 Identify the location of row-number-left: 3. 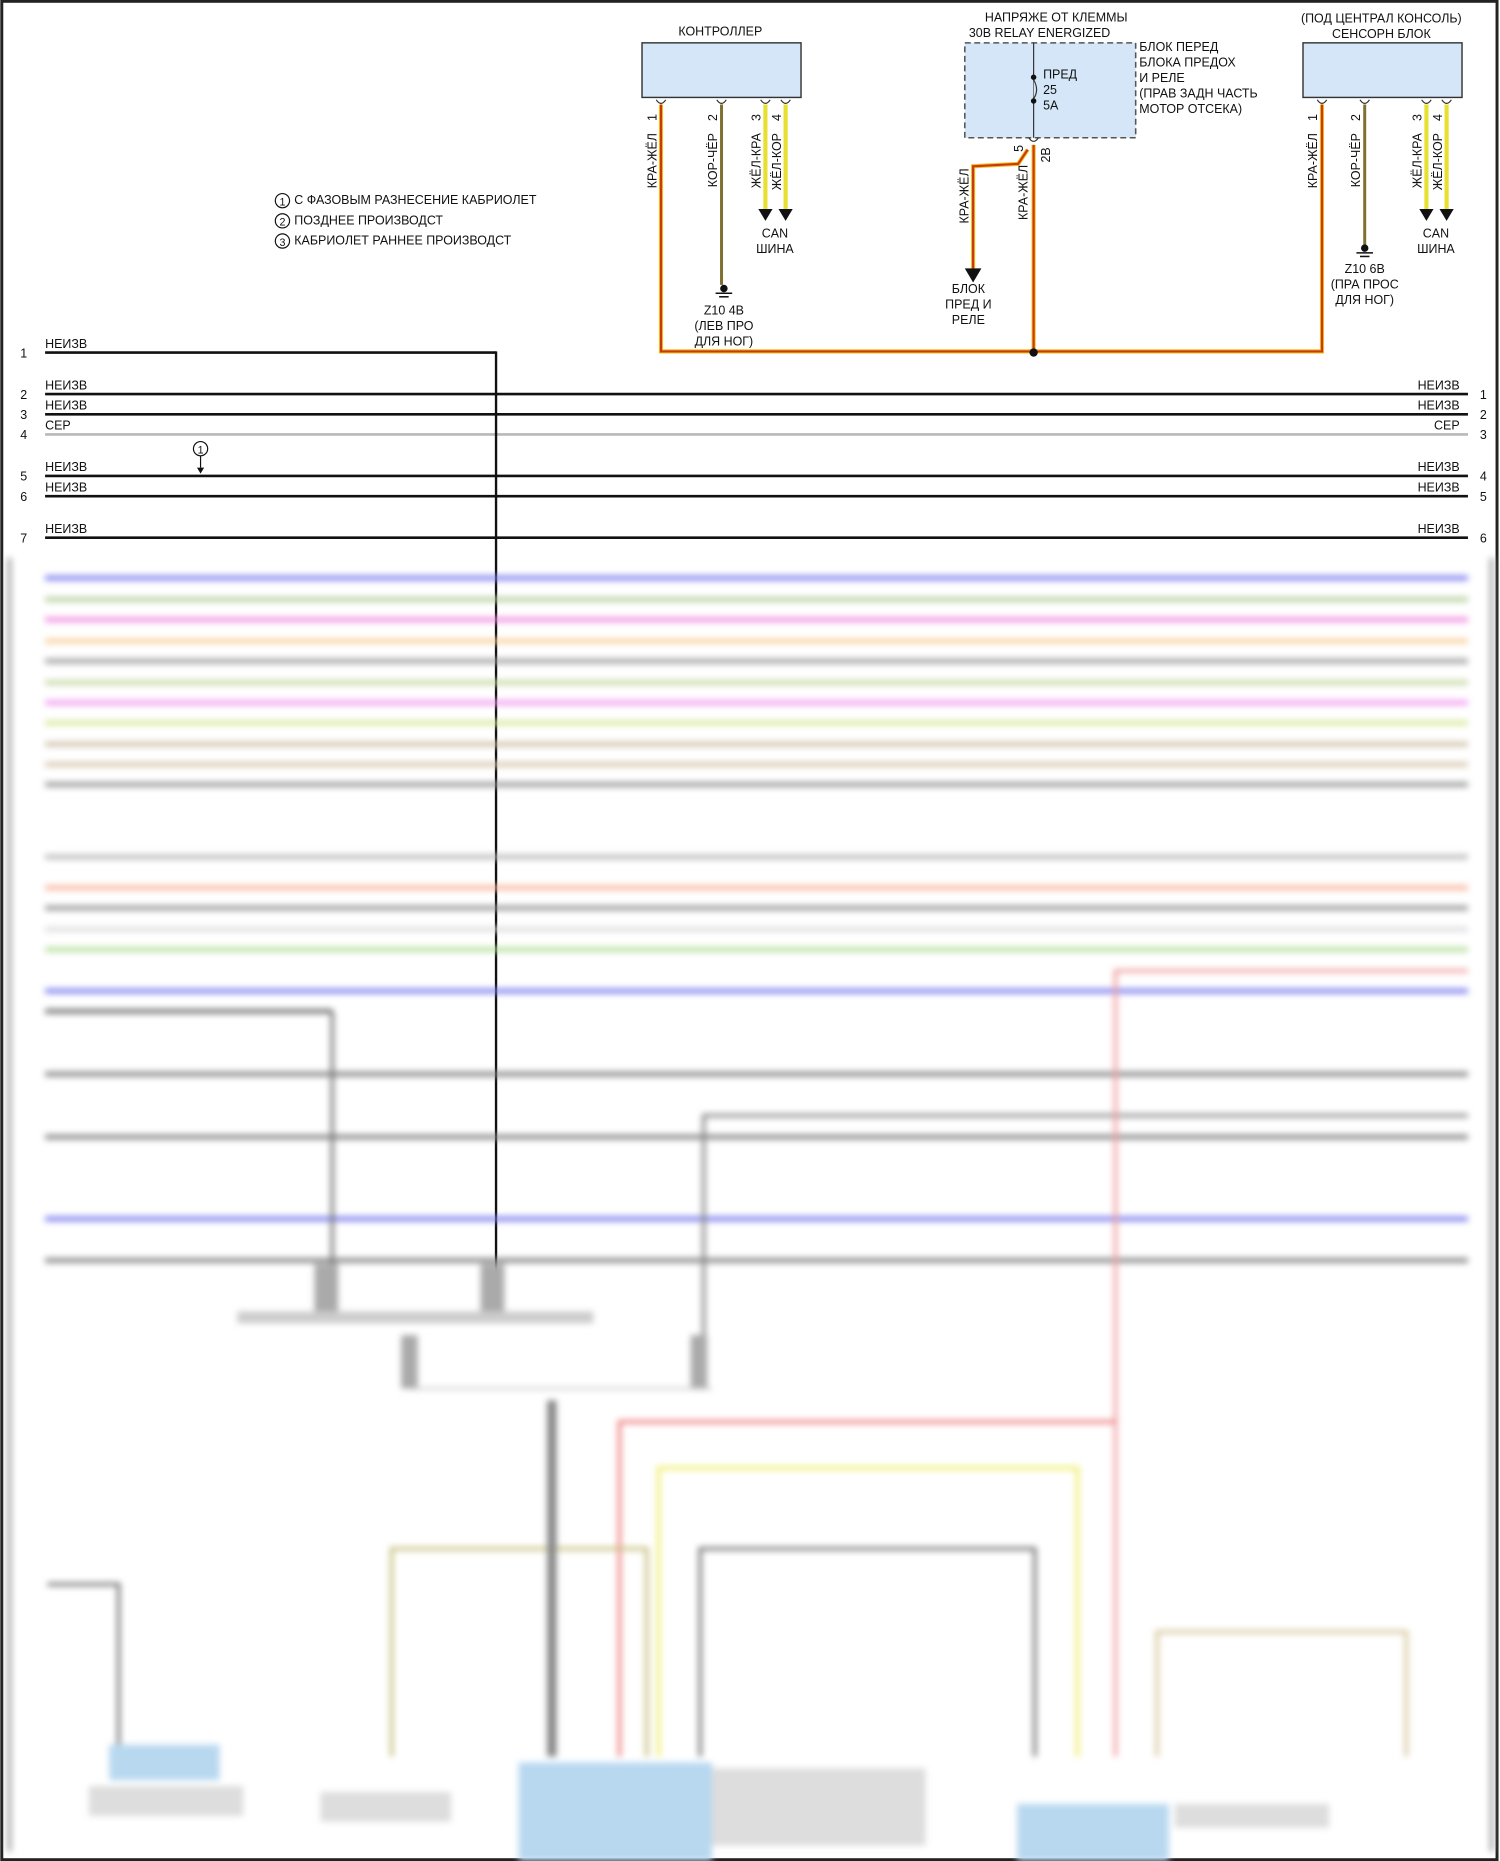
(23, 415).